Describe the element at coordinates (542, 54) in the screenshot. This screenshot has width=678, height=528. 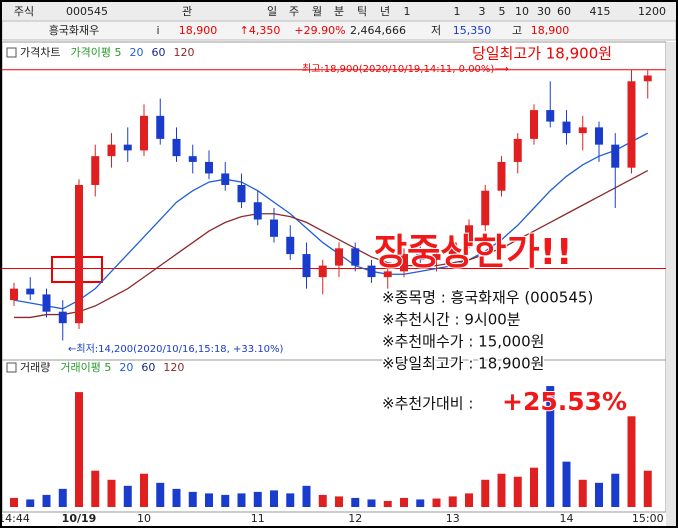
I see `high-title: 당일최고가 18,900원` at that location.